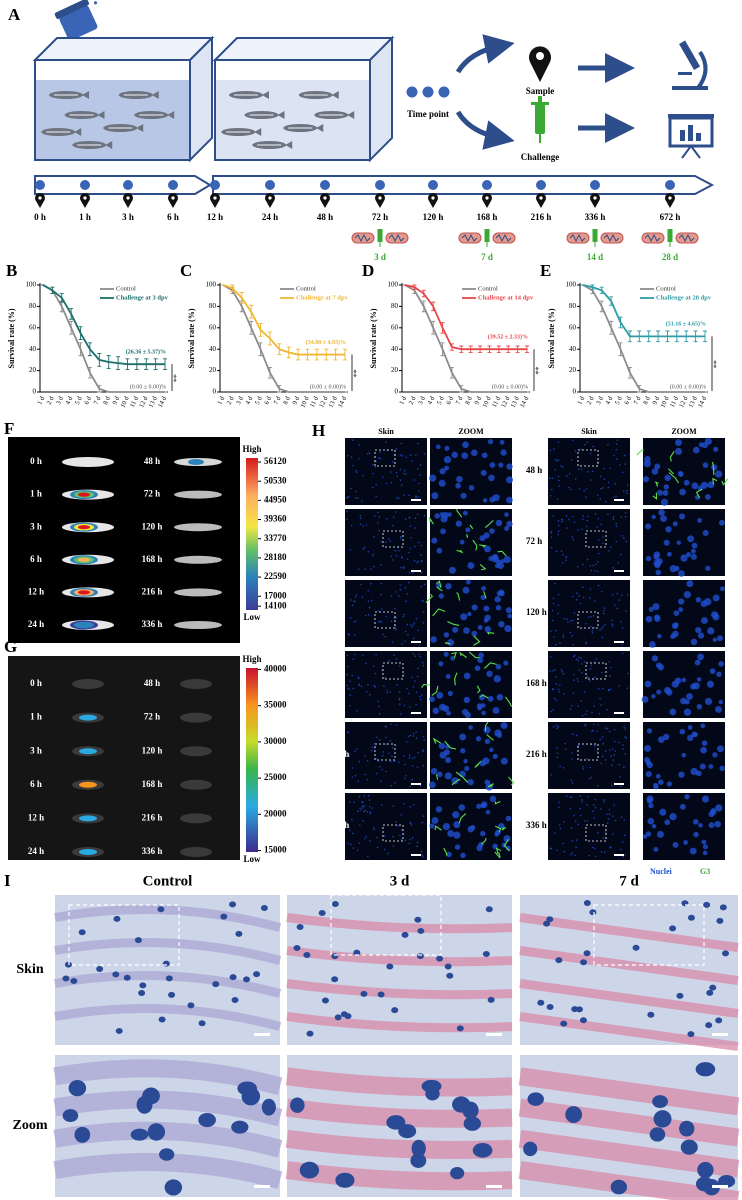 The height and width of the screenshot is (1200, 742). Describe the element at coordinates (638, 400) in the screenshot. I see `x-tick-label: 7 d` at that location.